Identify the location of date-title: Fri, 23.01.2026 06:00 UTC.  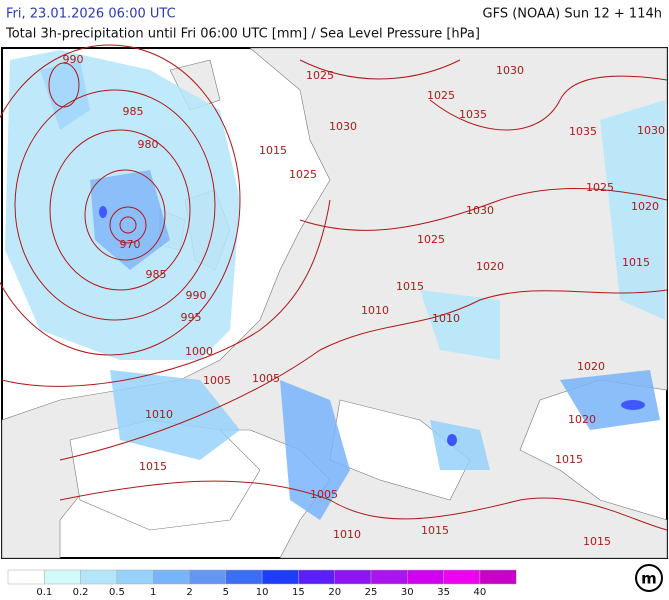
(91, 14).